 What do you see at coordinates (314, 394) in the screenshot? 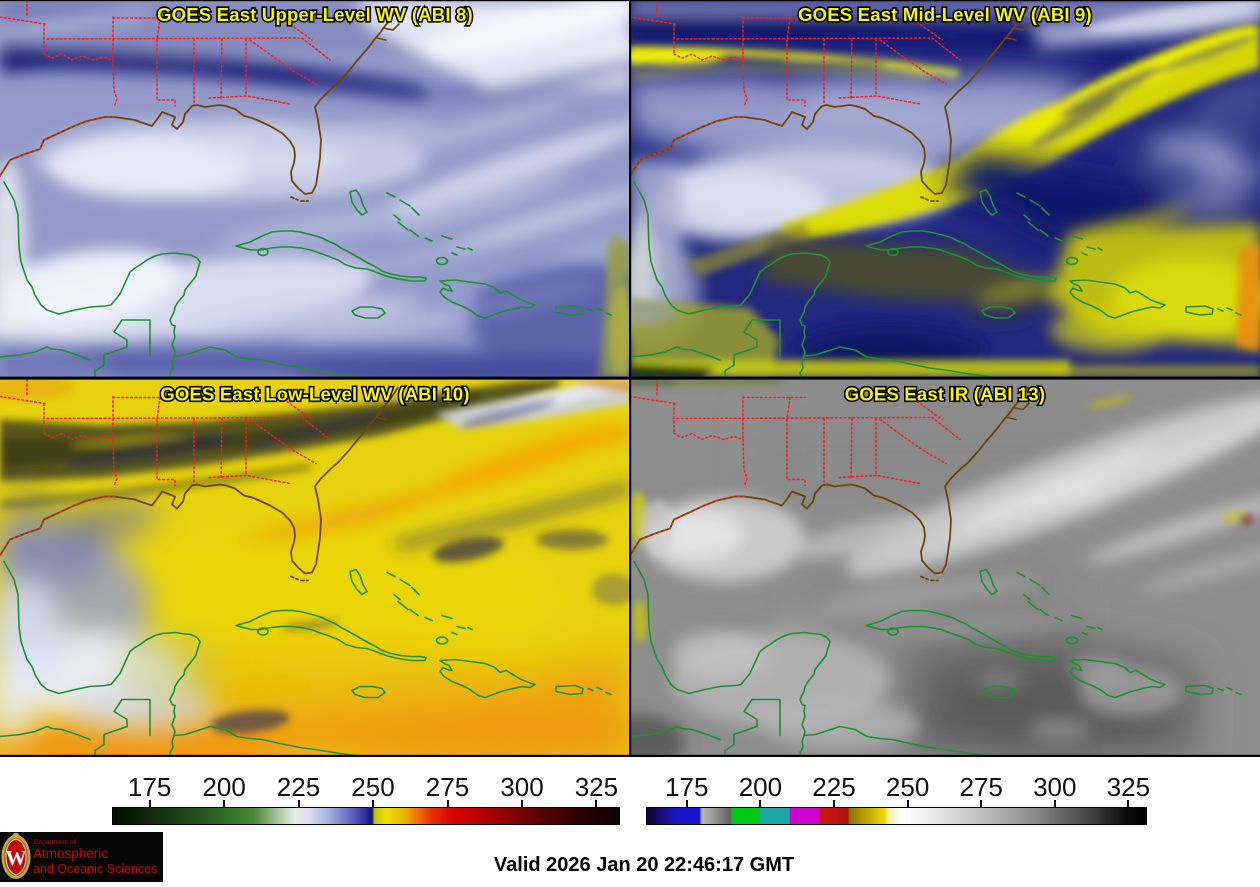
I see `svg-text:GOES East Low-Level WV (ABI 10: GOES East Low-Level WV (ABI 10)` at bounding box center [314, 394].